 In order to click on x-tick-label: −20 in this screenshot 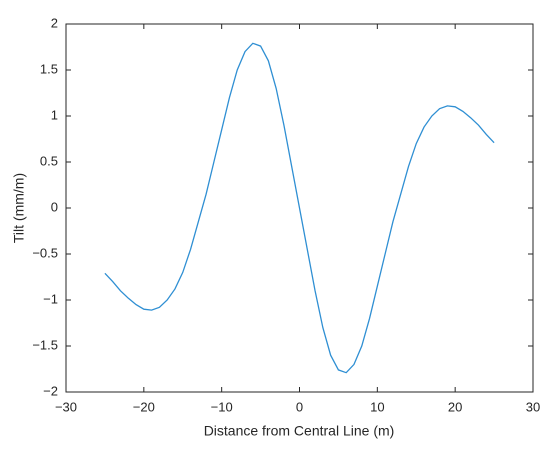, I will do `click(144, 406)`.